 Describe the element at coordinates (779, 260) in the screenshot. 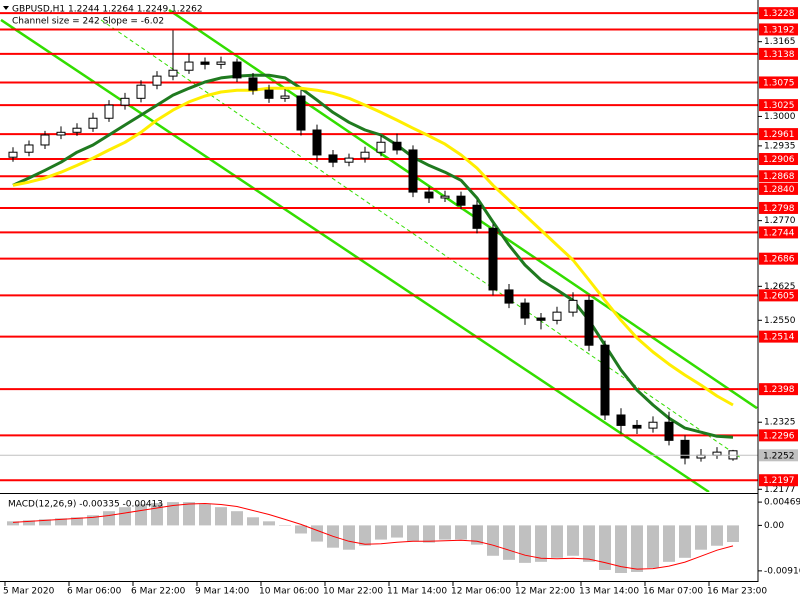

I see `level-label: 1.2686` at that location.